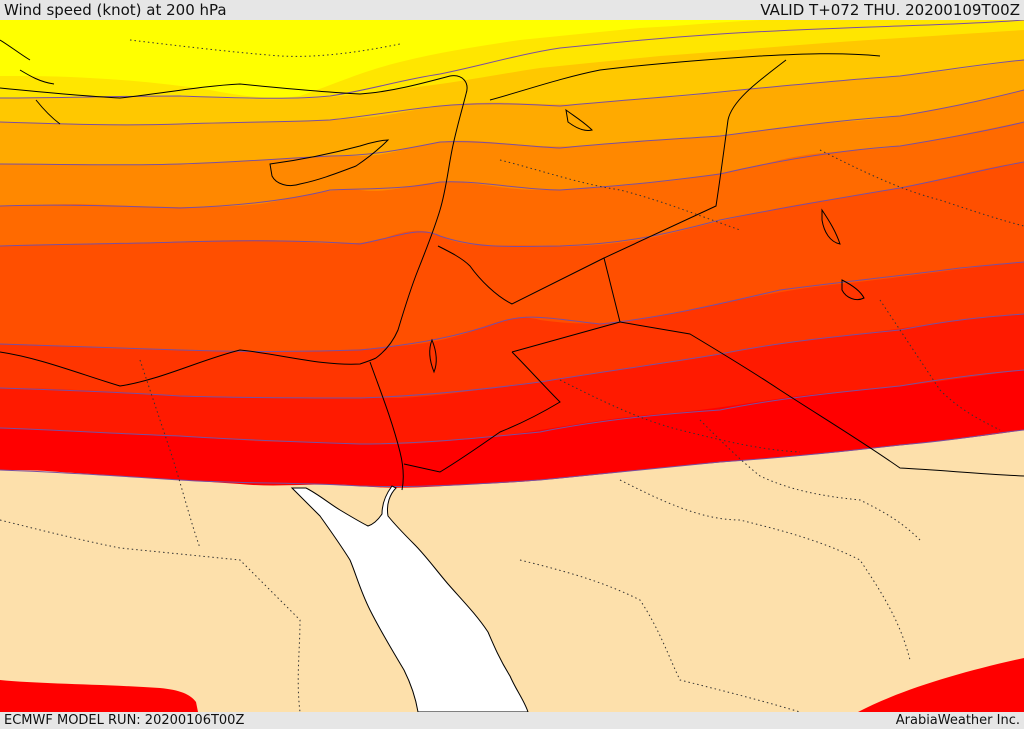  I want to click on red-sea, so click(409, 598).